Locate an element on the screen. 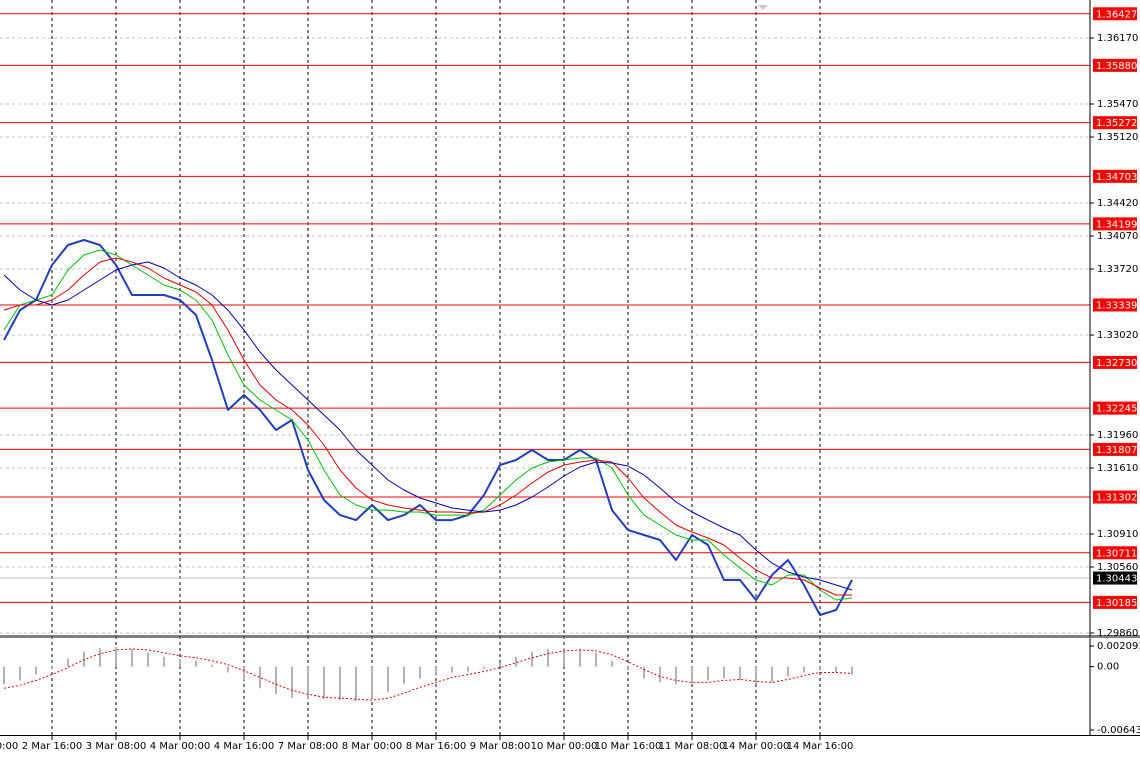  x-tick-label: 10 Mar 00:00 is located at coordinates (564, 746).